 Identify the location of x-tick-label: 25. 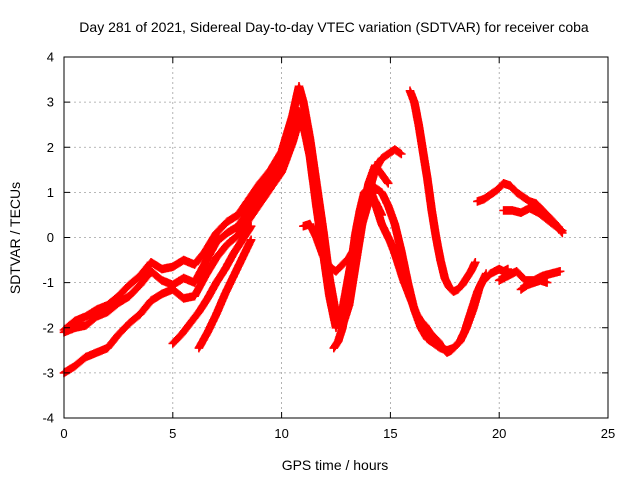
(608, 433).